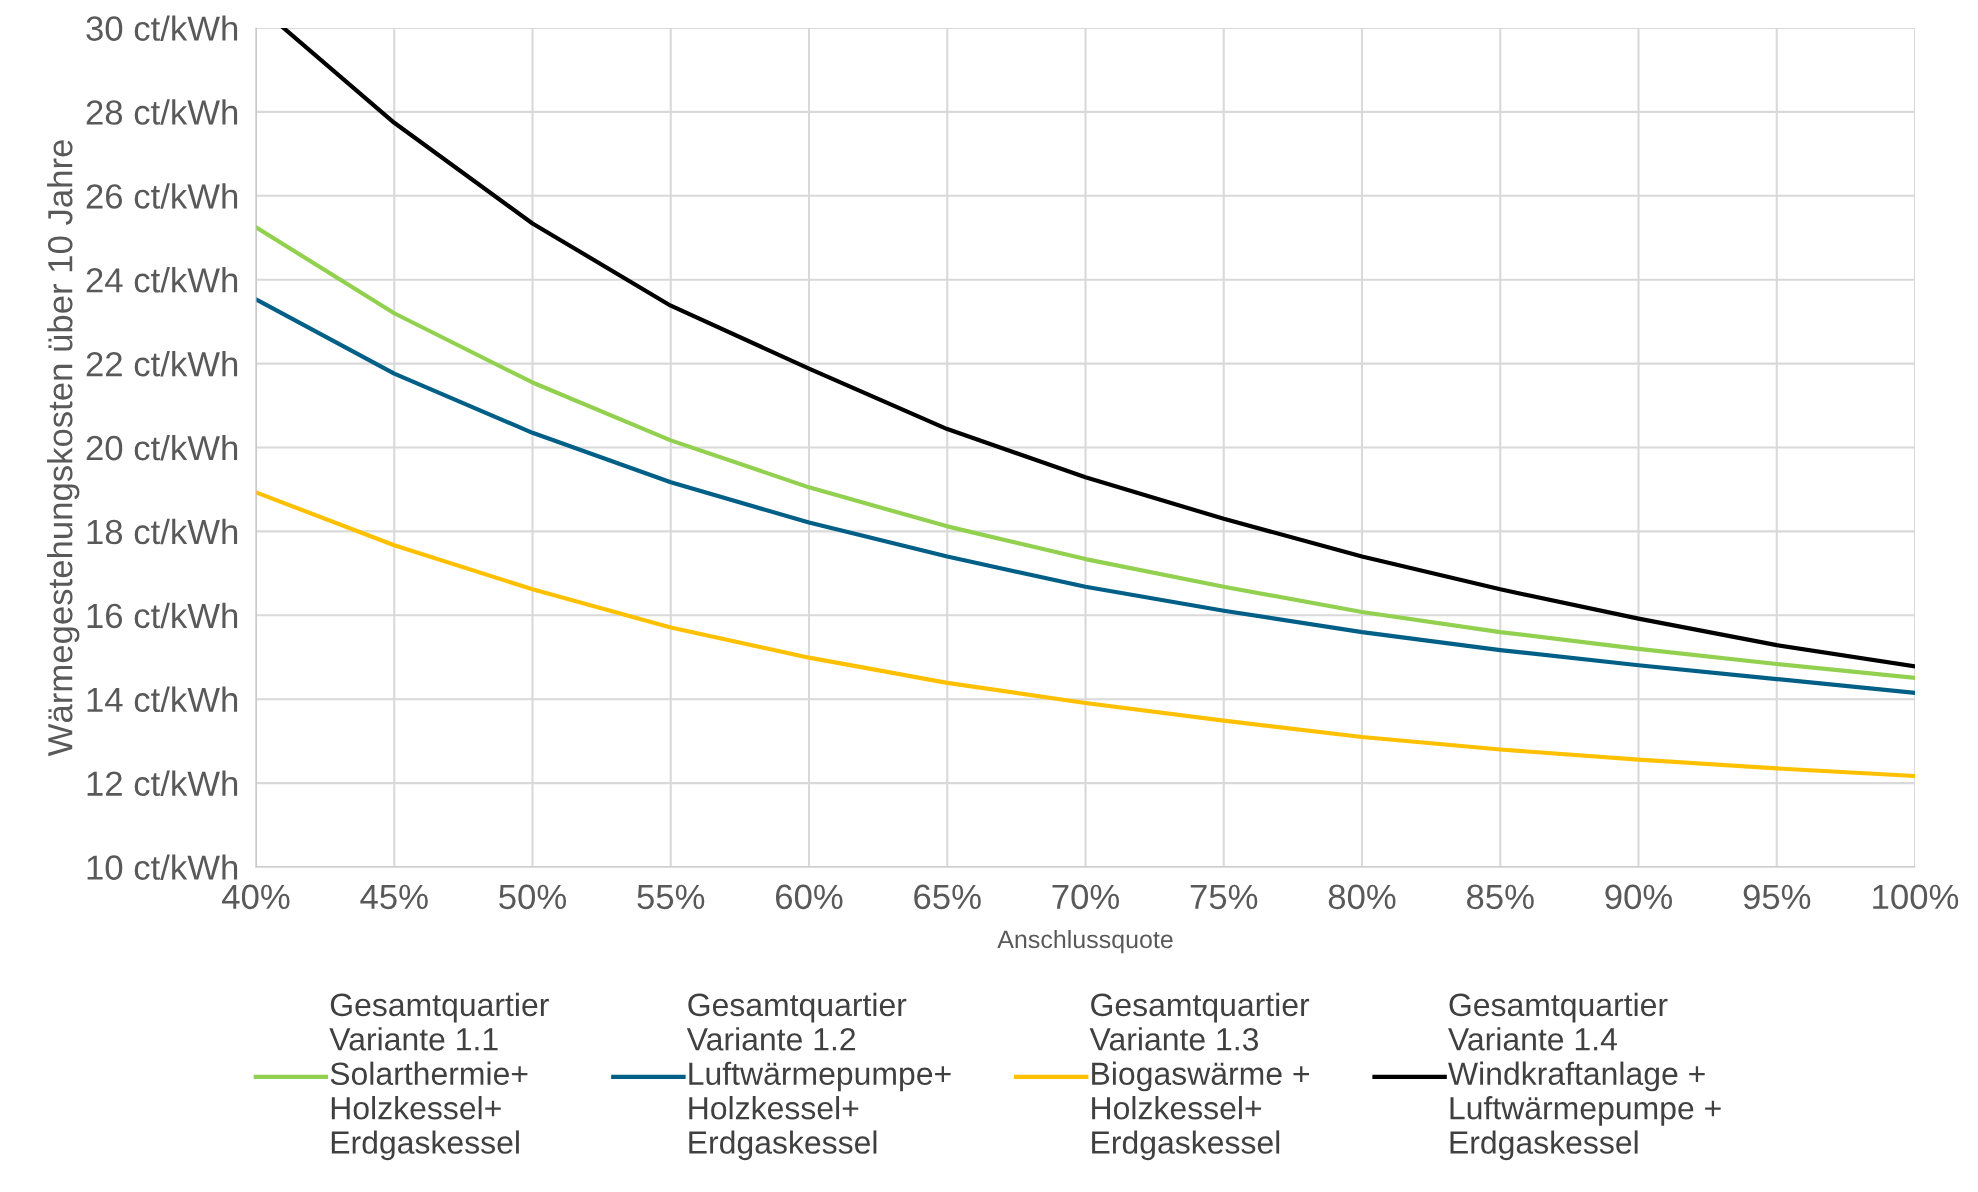 The height and width of the screenshot is (1192, 1978). I want to click on x-tick-label: 95%, so click(1777, 897).